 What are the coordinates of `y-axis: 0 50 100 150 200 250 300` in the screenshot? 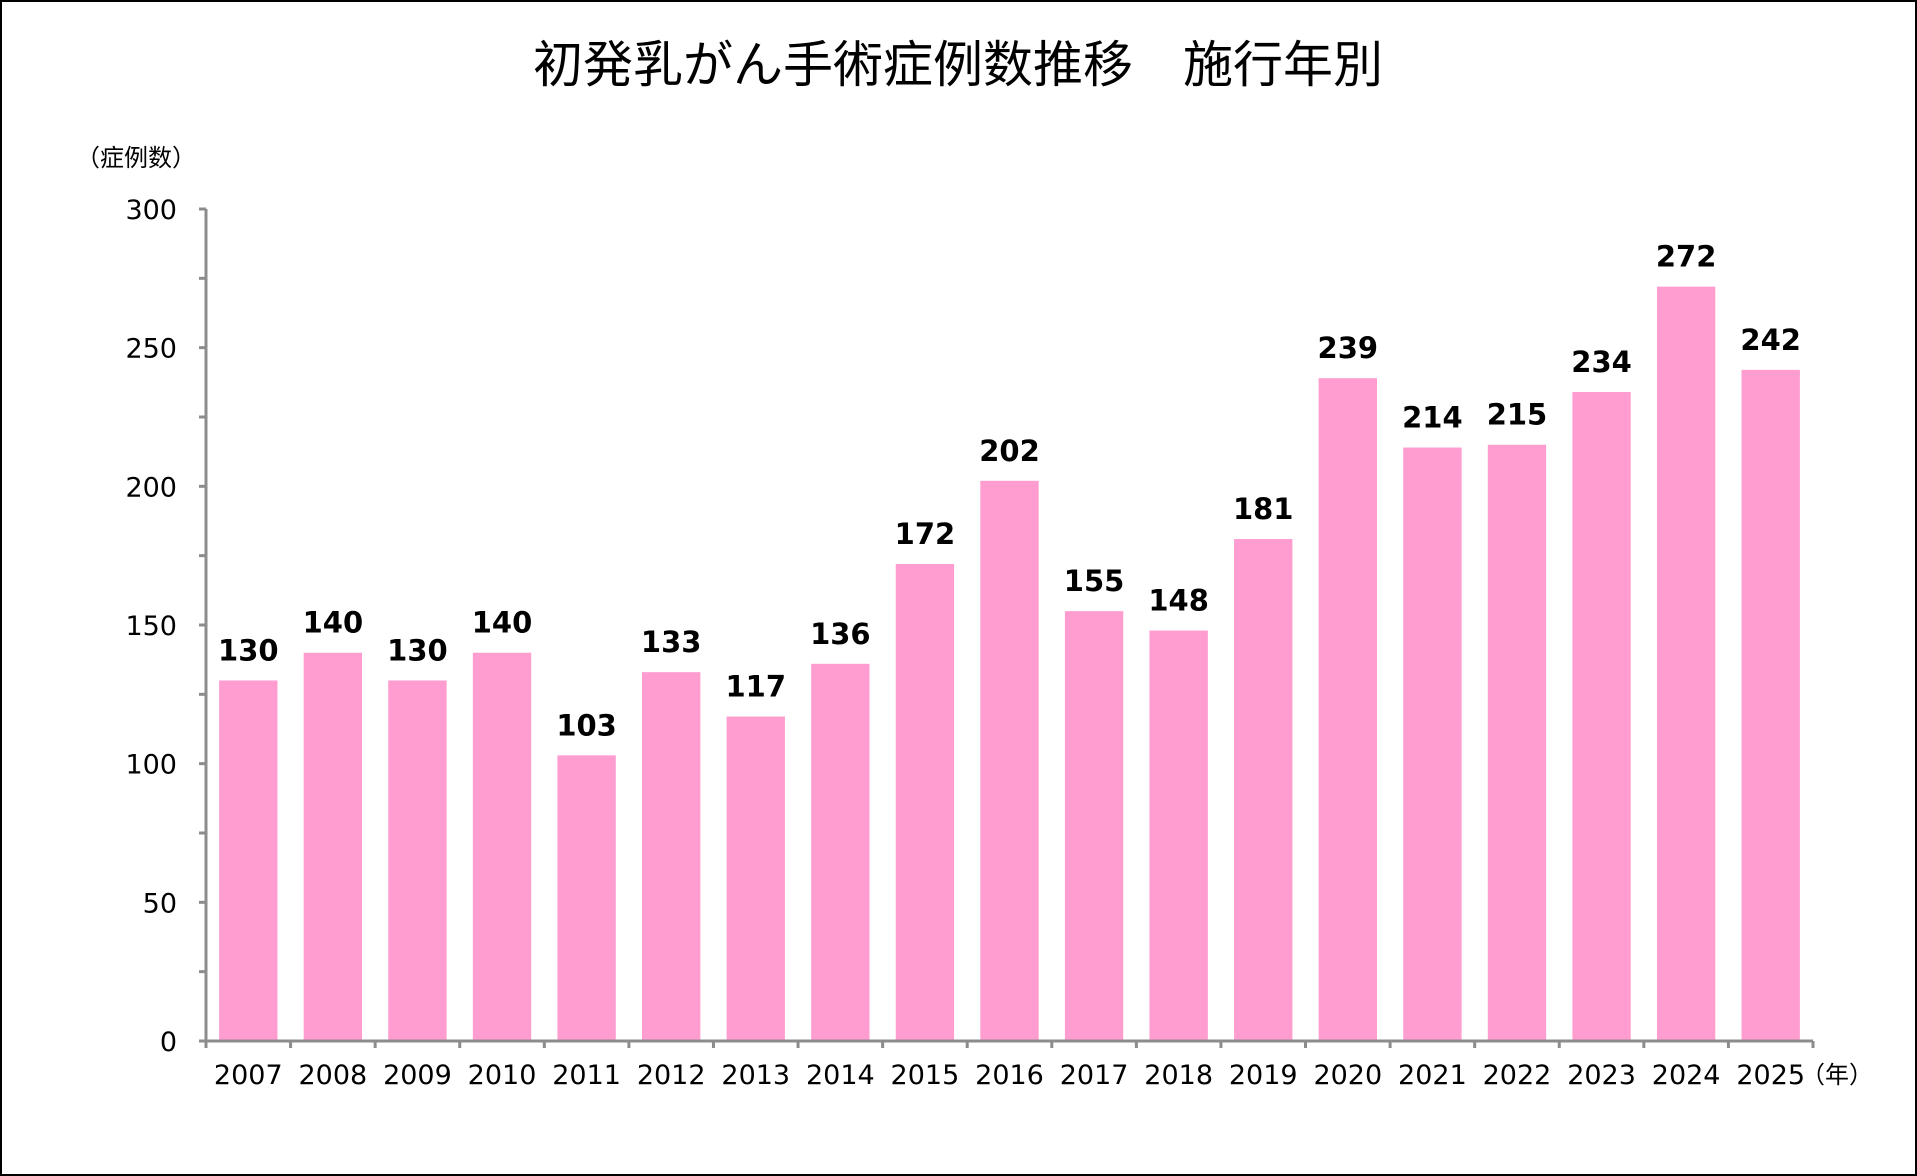 It's located at (166, 626).